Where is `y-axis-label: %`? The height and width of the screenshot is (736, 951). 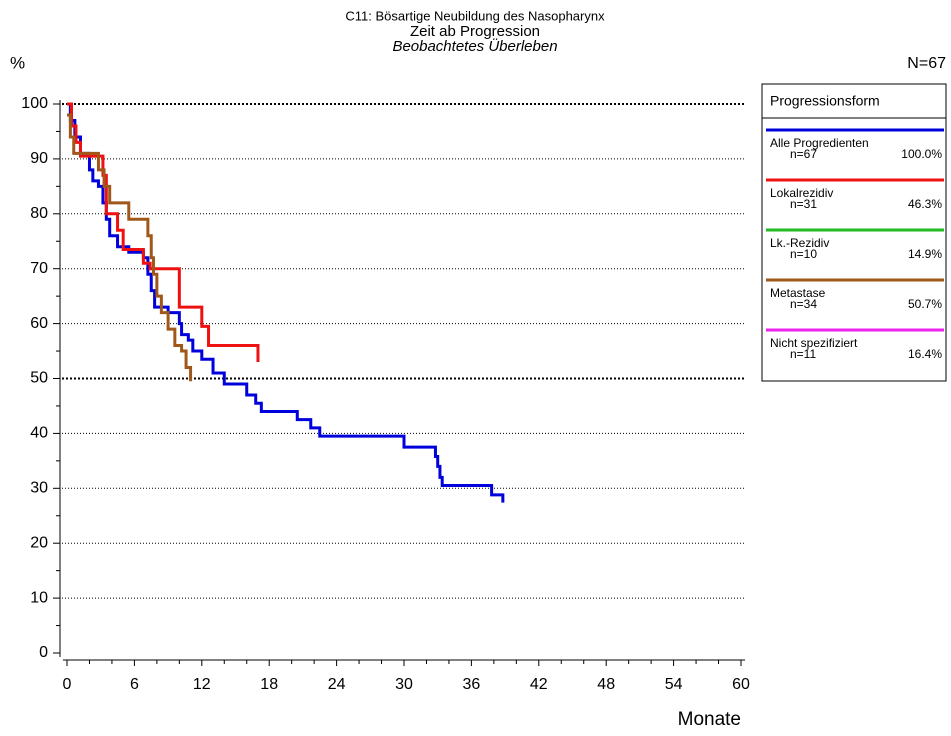 y-axis-label: % is located at coordinates (17, 62).